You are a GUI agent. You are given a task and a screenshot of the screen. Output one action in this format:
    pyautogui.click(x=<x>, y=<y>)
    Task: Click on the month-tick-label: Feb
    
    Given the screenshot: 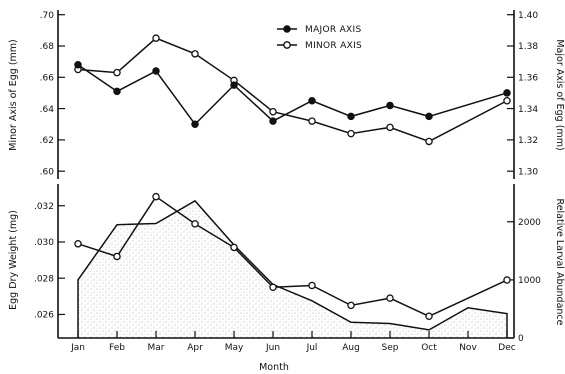 What is the action you would take?
    pyautogui.click(x=117, y=348)
    